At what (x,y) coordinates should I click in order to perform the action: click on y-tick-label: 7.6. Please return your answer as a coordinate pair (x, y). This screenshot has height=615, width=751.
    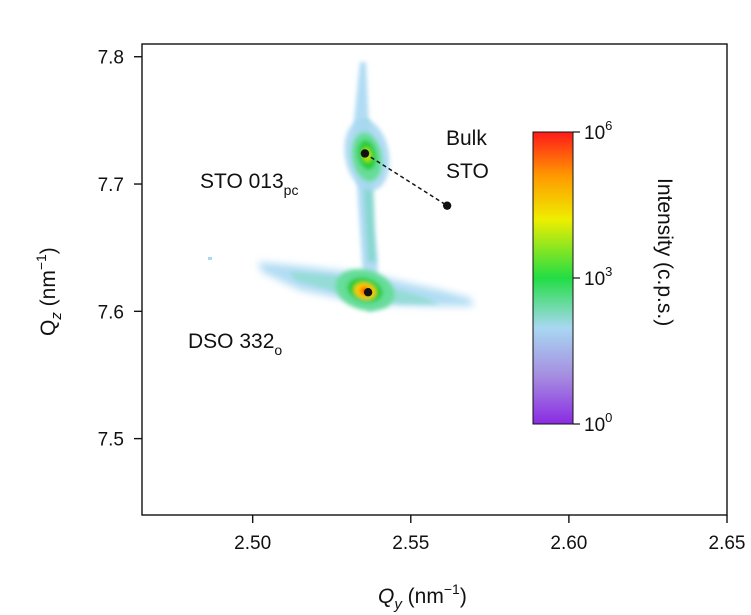
    Looking at the image, I should click on (111, 312).